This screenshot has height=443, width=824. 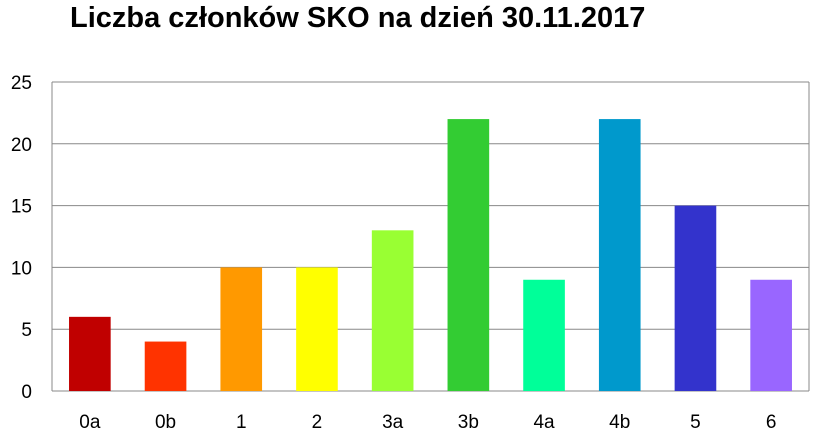 What do you see at coordinates (21, 207) in the screenshot?
I see `y-tick-label: 15` at bounding box center [21, 207].